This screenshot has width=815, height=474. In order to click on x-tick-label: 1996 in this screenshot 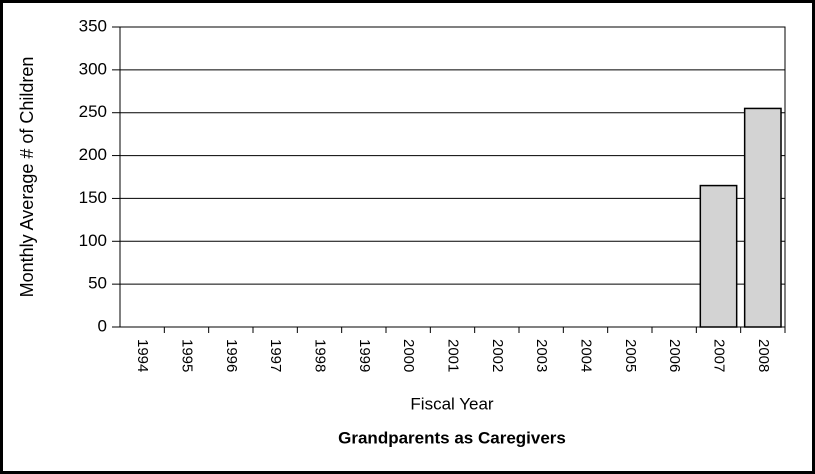, I will do `click(231, 355)`.